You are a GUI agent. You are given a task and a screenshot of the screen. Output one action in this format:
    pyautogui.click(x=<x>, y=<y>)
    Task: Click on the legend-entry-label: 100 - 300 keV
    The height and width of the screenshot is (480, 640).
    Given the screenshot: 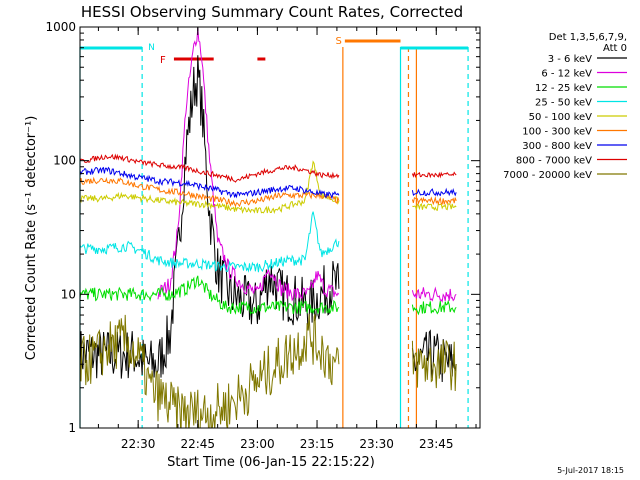 What is the action you would take?
    pyautogui.click(x=557, y=132)
    